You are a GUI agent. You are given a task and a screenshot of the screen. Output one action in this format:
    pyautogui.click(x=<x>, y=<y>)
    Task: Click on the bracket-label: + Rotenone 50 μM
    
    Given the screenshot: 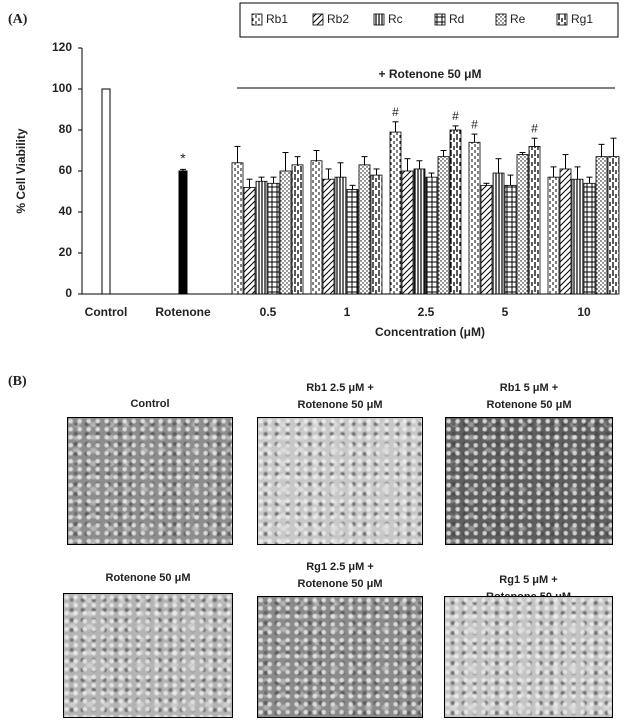 What is the action you would take?
    pyautogui.click(x=429, y=74)
    